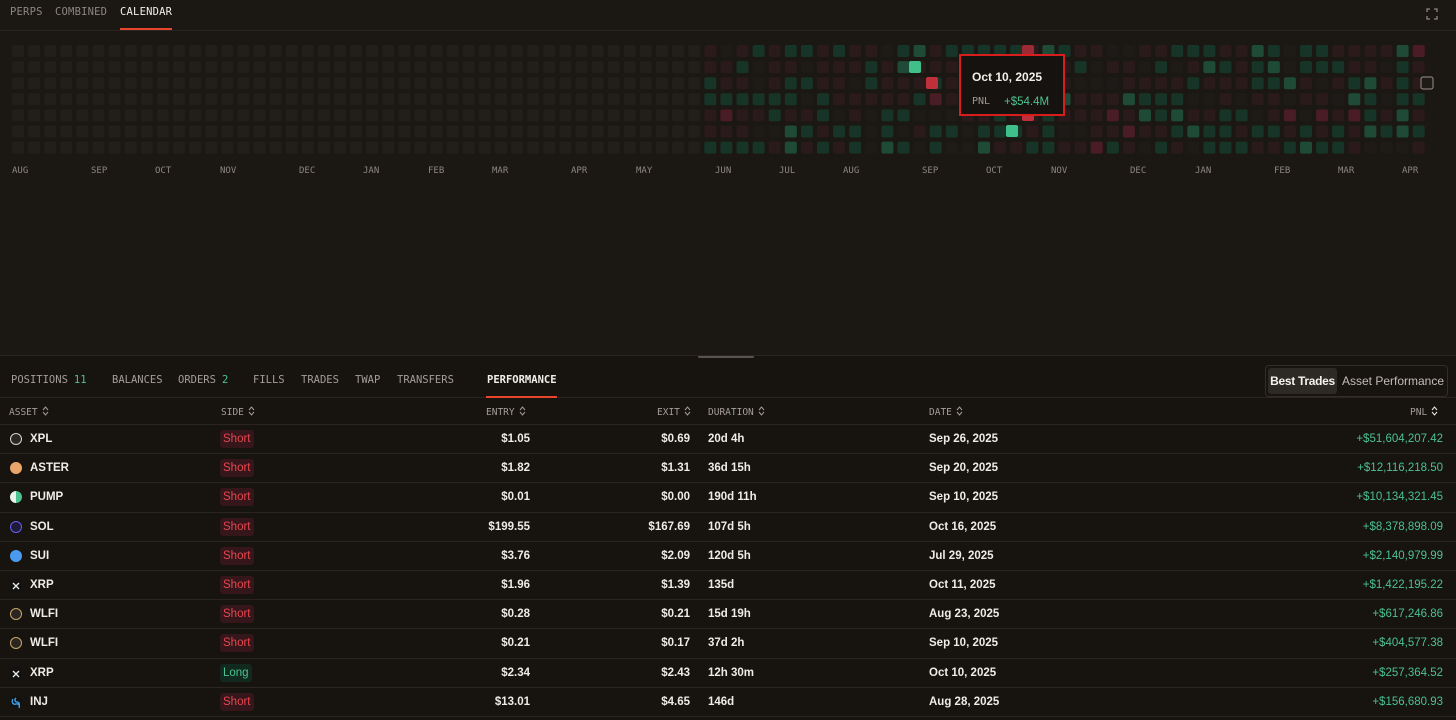  Describe the element at coordinates (320, 380) in the screenshot. I see `tab-trades: TRADES` at that location.